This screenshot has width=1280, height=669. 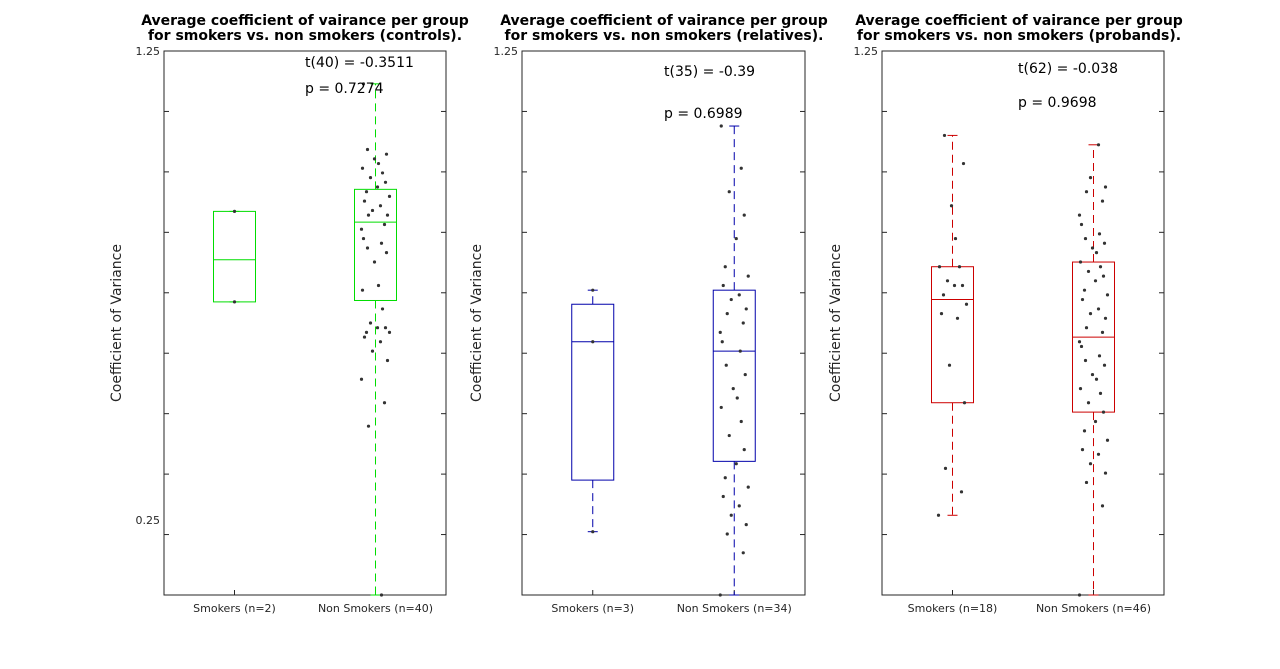 What do you see at coordinates (709, 72) in the screenshot?
I see `t-statistic-annotation: t(35) = -0.39` at bounding box center [709, 72].